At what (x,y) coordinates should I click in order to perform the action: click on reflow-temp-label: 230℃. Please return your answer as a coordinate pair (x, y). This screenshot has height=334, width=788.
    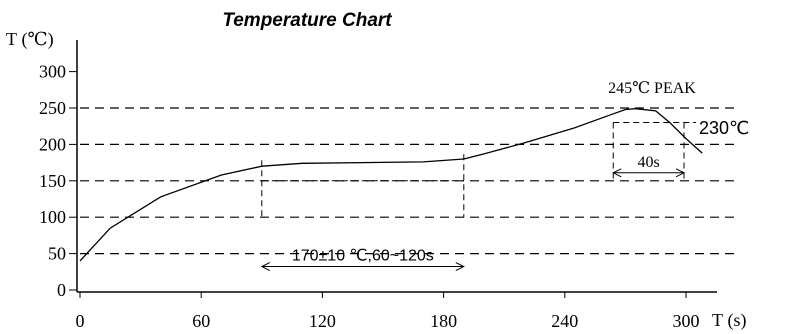
    Looking at the image, I should click on (724, 128).